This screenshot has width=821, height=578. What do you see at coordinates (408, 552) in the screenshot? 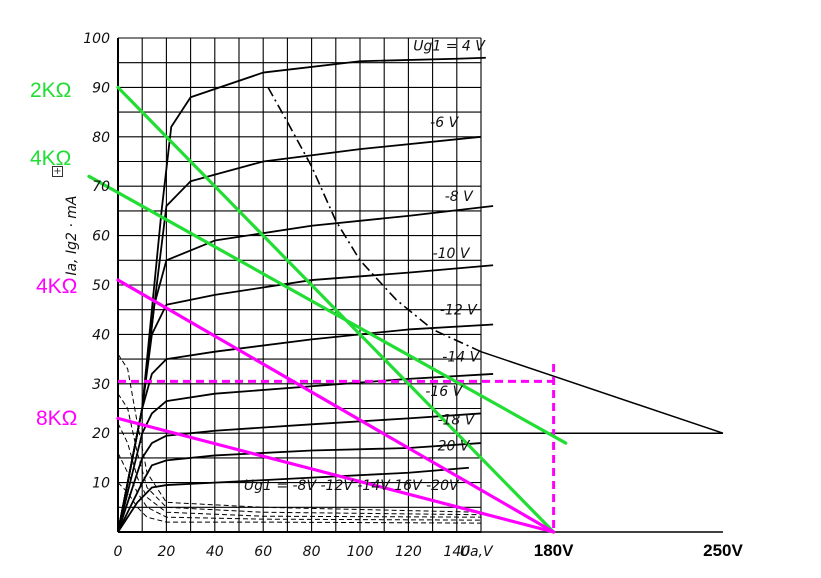
I see `x-tick-label: 120` at bounding box center [408, 552].